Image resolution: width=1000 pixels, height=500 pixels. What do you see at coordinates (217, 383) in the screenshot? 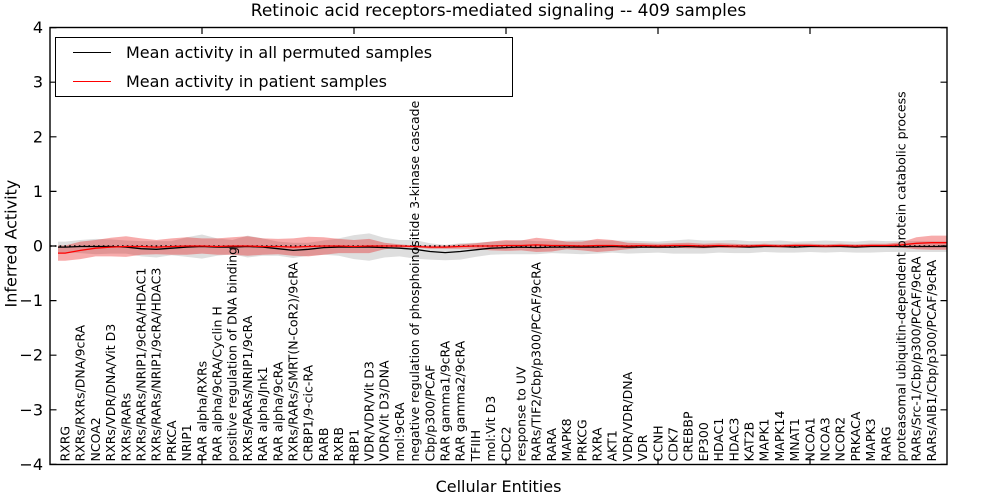
I see `x-tick-label: RAR alpha/9cRA/Cyclin H` at bounding box center [217, 383].